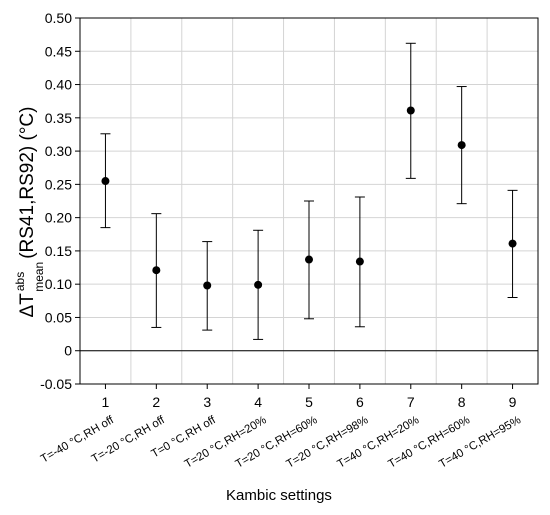  What do you see at coordinates (156, 402) in the screenshot?
I see `x-tick-label: 2` at bounding box center [156, 402].